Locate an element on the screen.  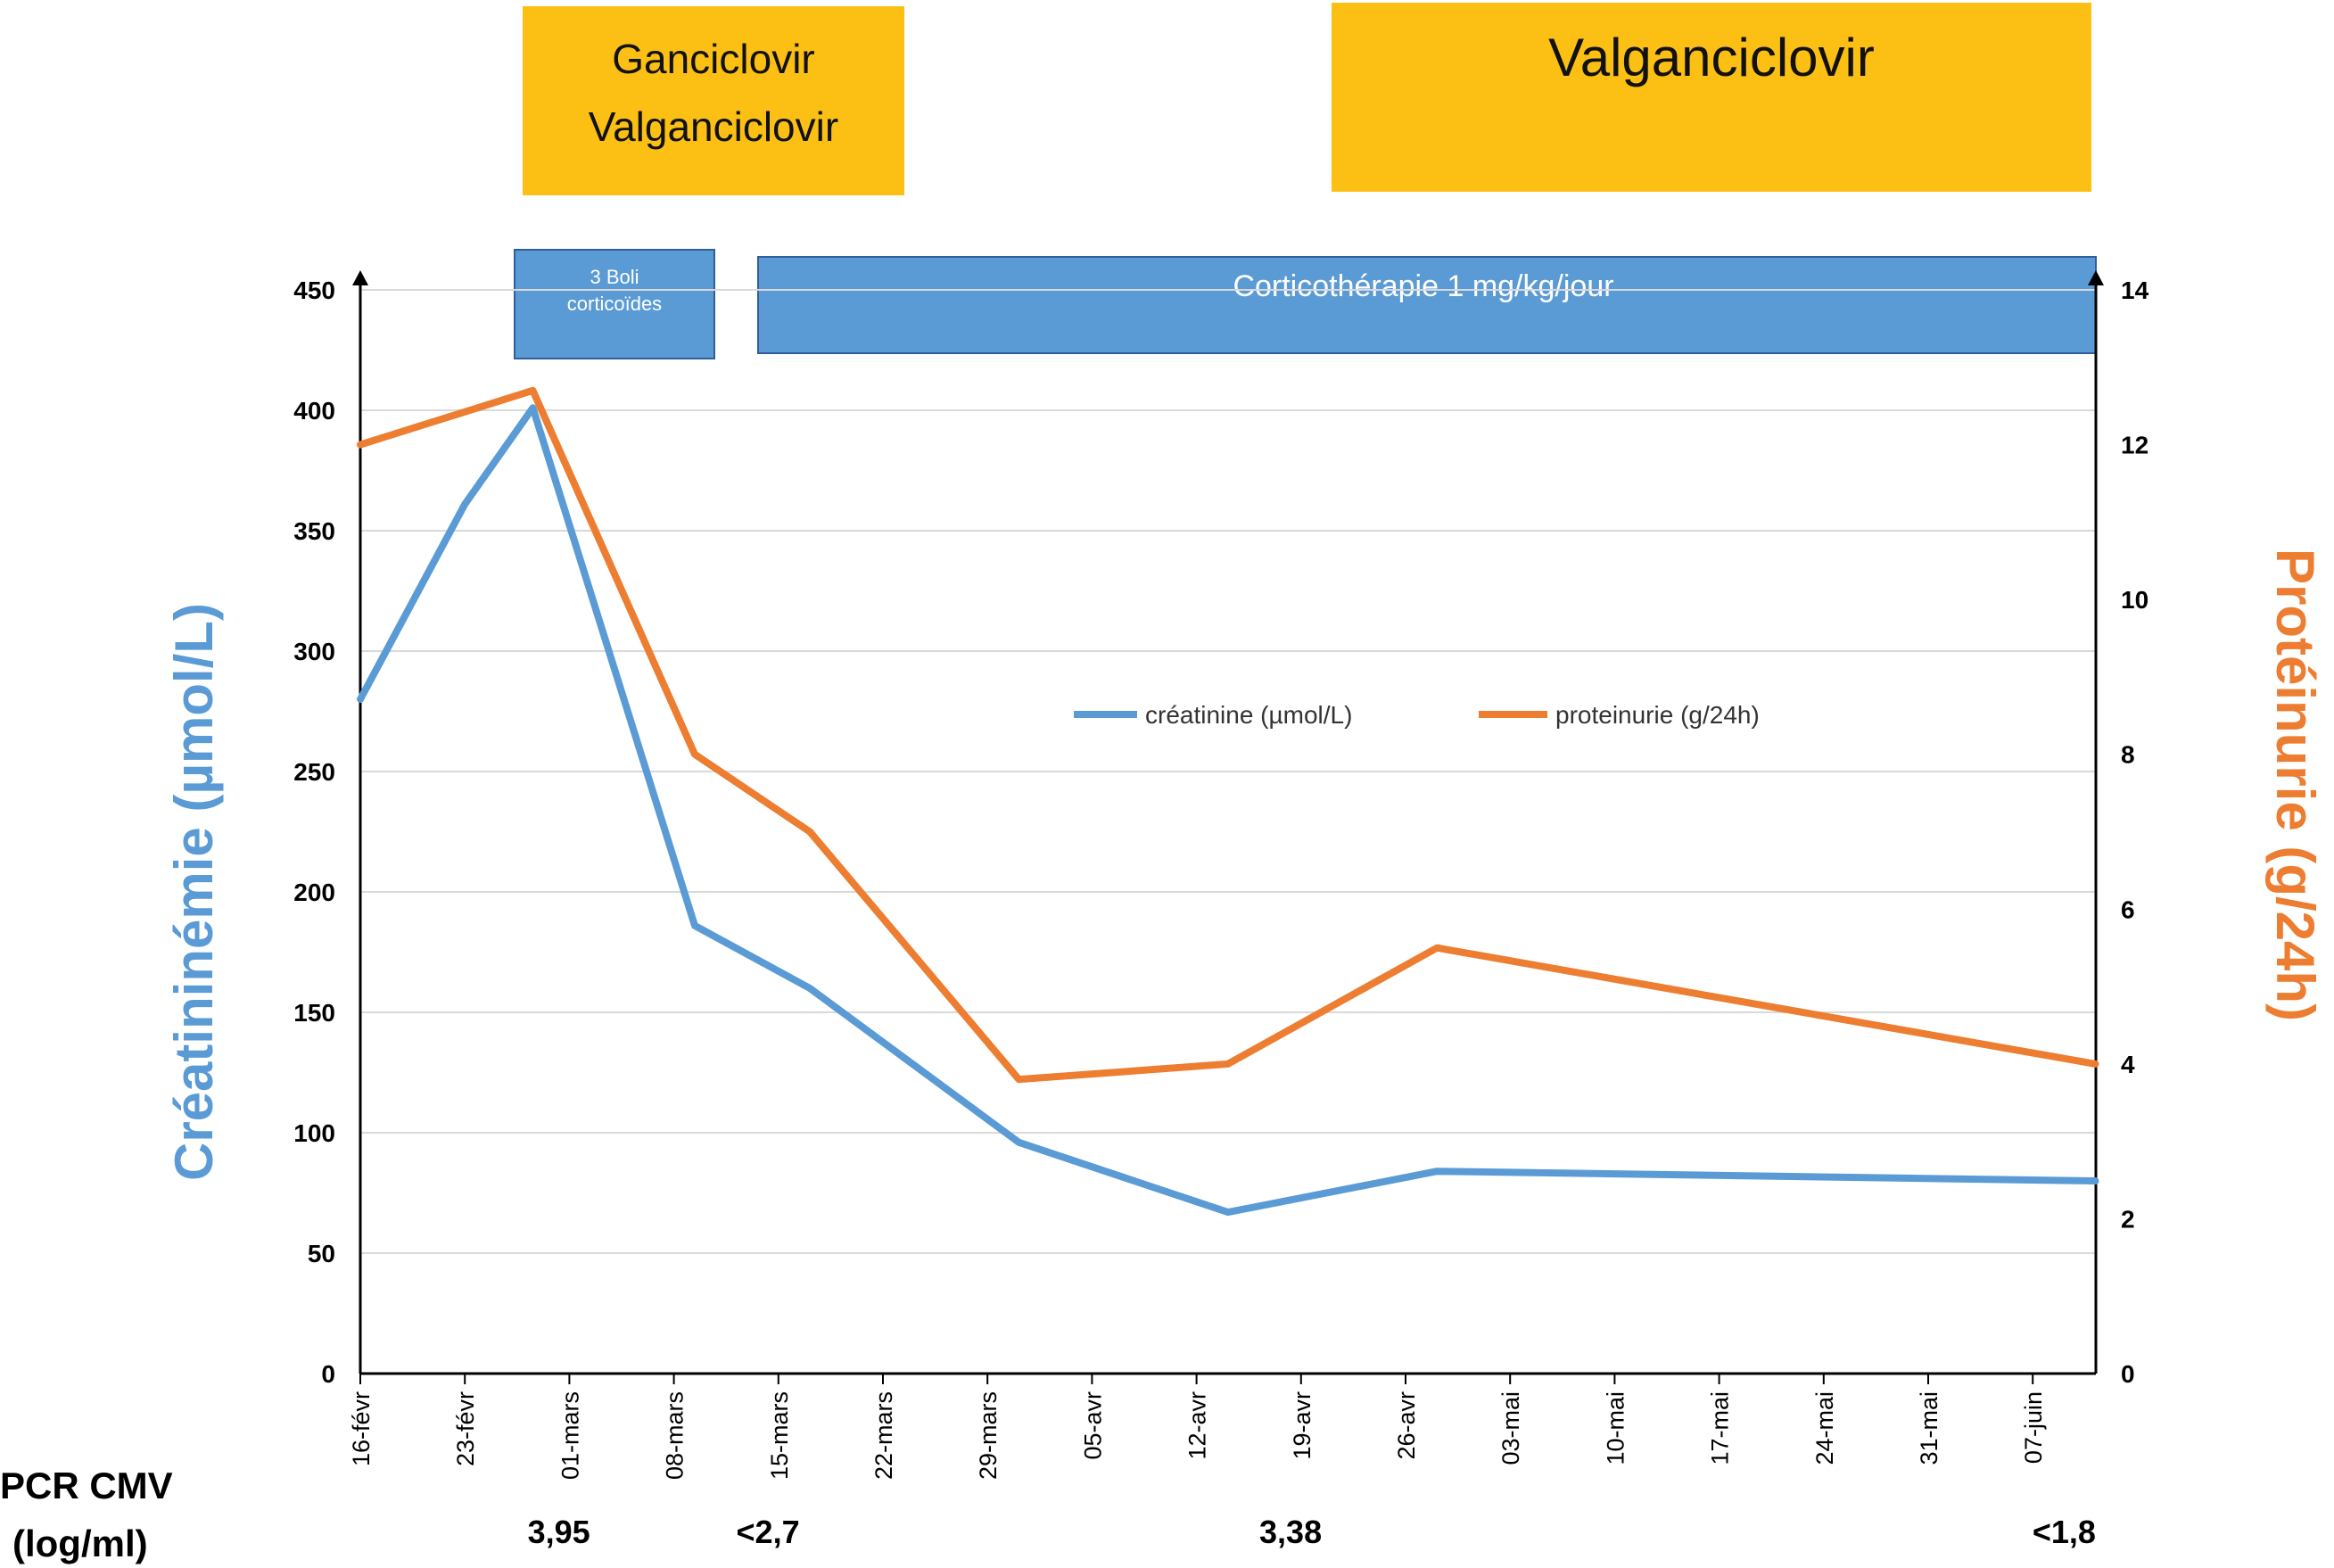
x-tick-label: 03-mai is located at coordinates (1510, 1428).